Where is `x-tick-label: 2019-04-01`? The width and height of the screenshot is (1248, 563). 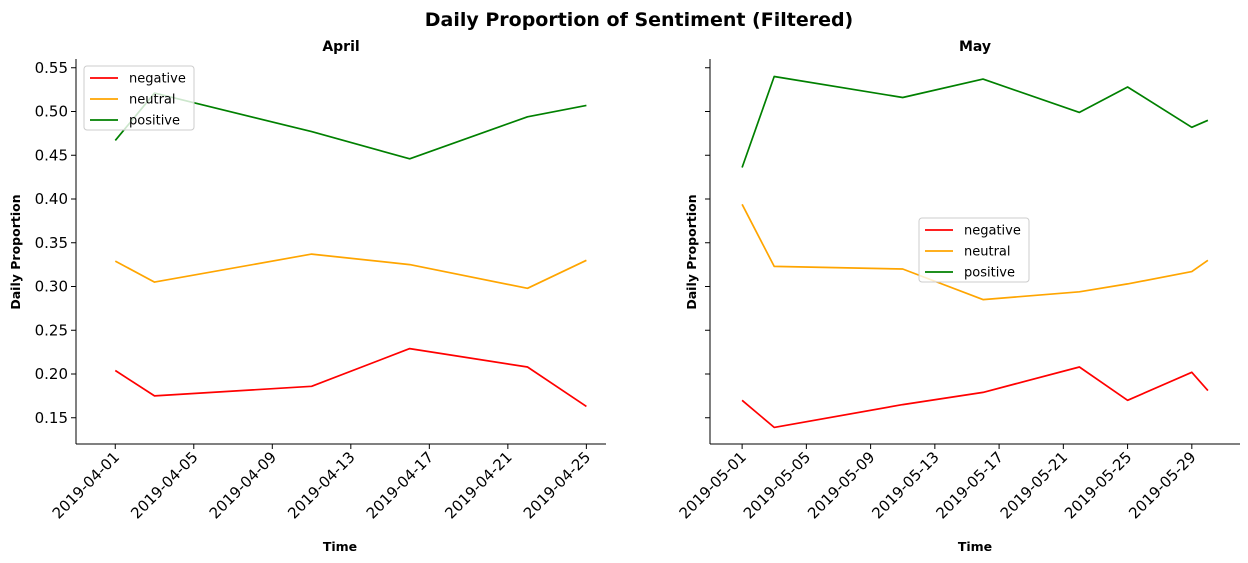 x-tick-label: 2019-04-01 is located at coordinates (86, 485).